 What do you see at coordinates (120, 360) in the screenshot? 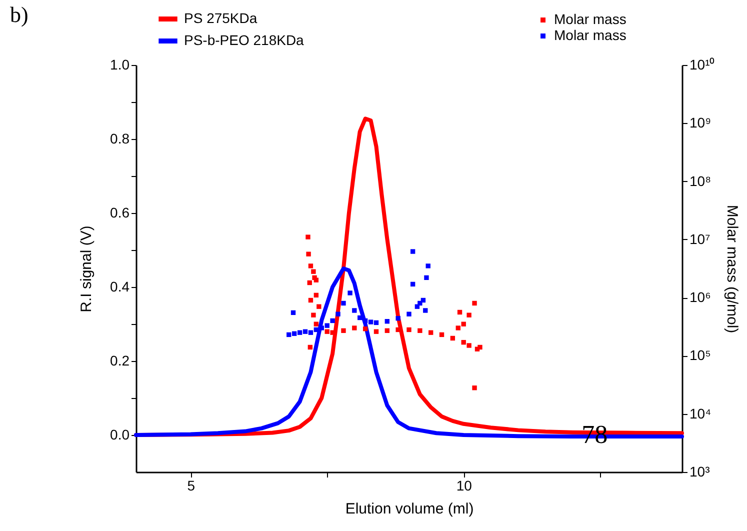
I see `y-tick-label: 0.2` at bounding box center [120, 360].